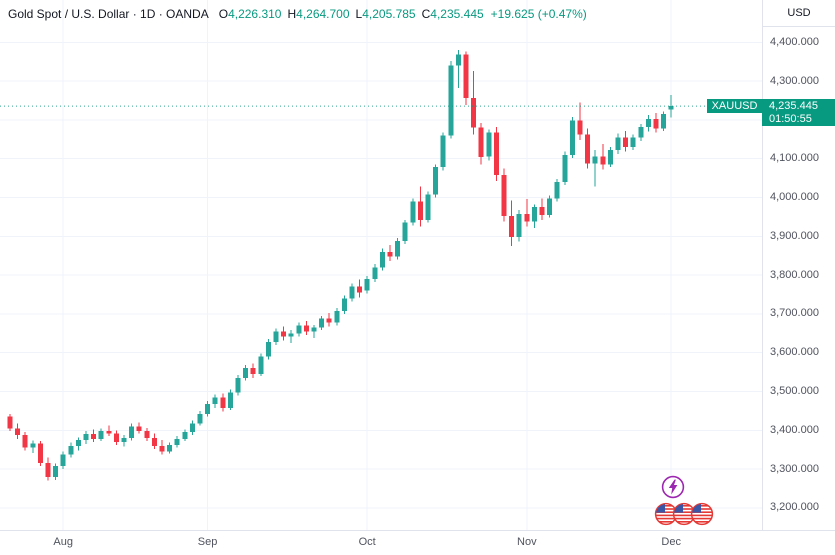  What do you see at coordinates (527, 542) in the screenshot?
I see `time-axis-label: Nov` at bounding box center [527, 542].